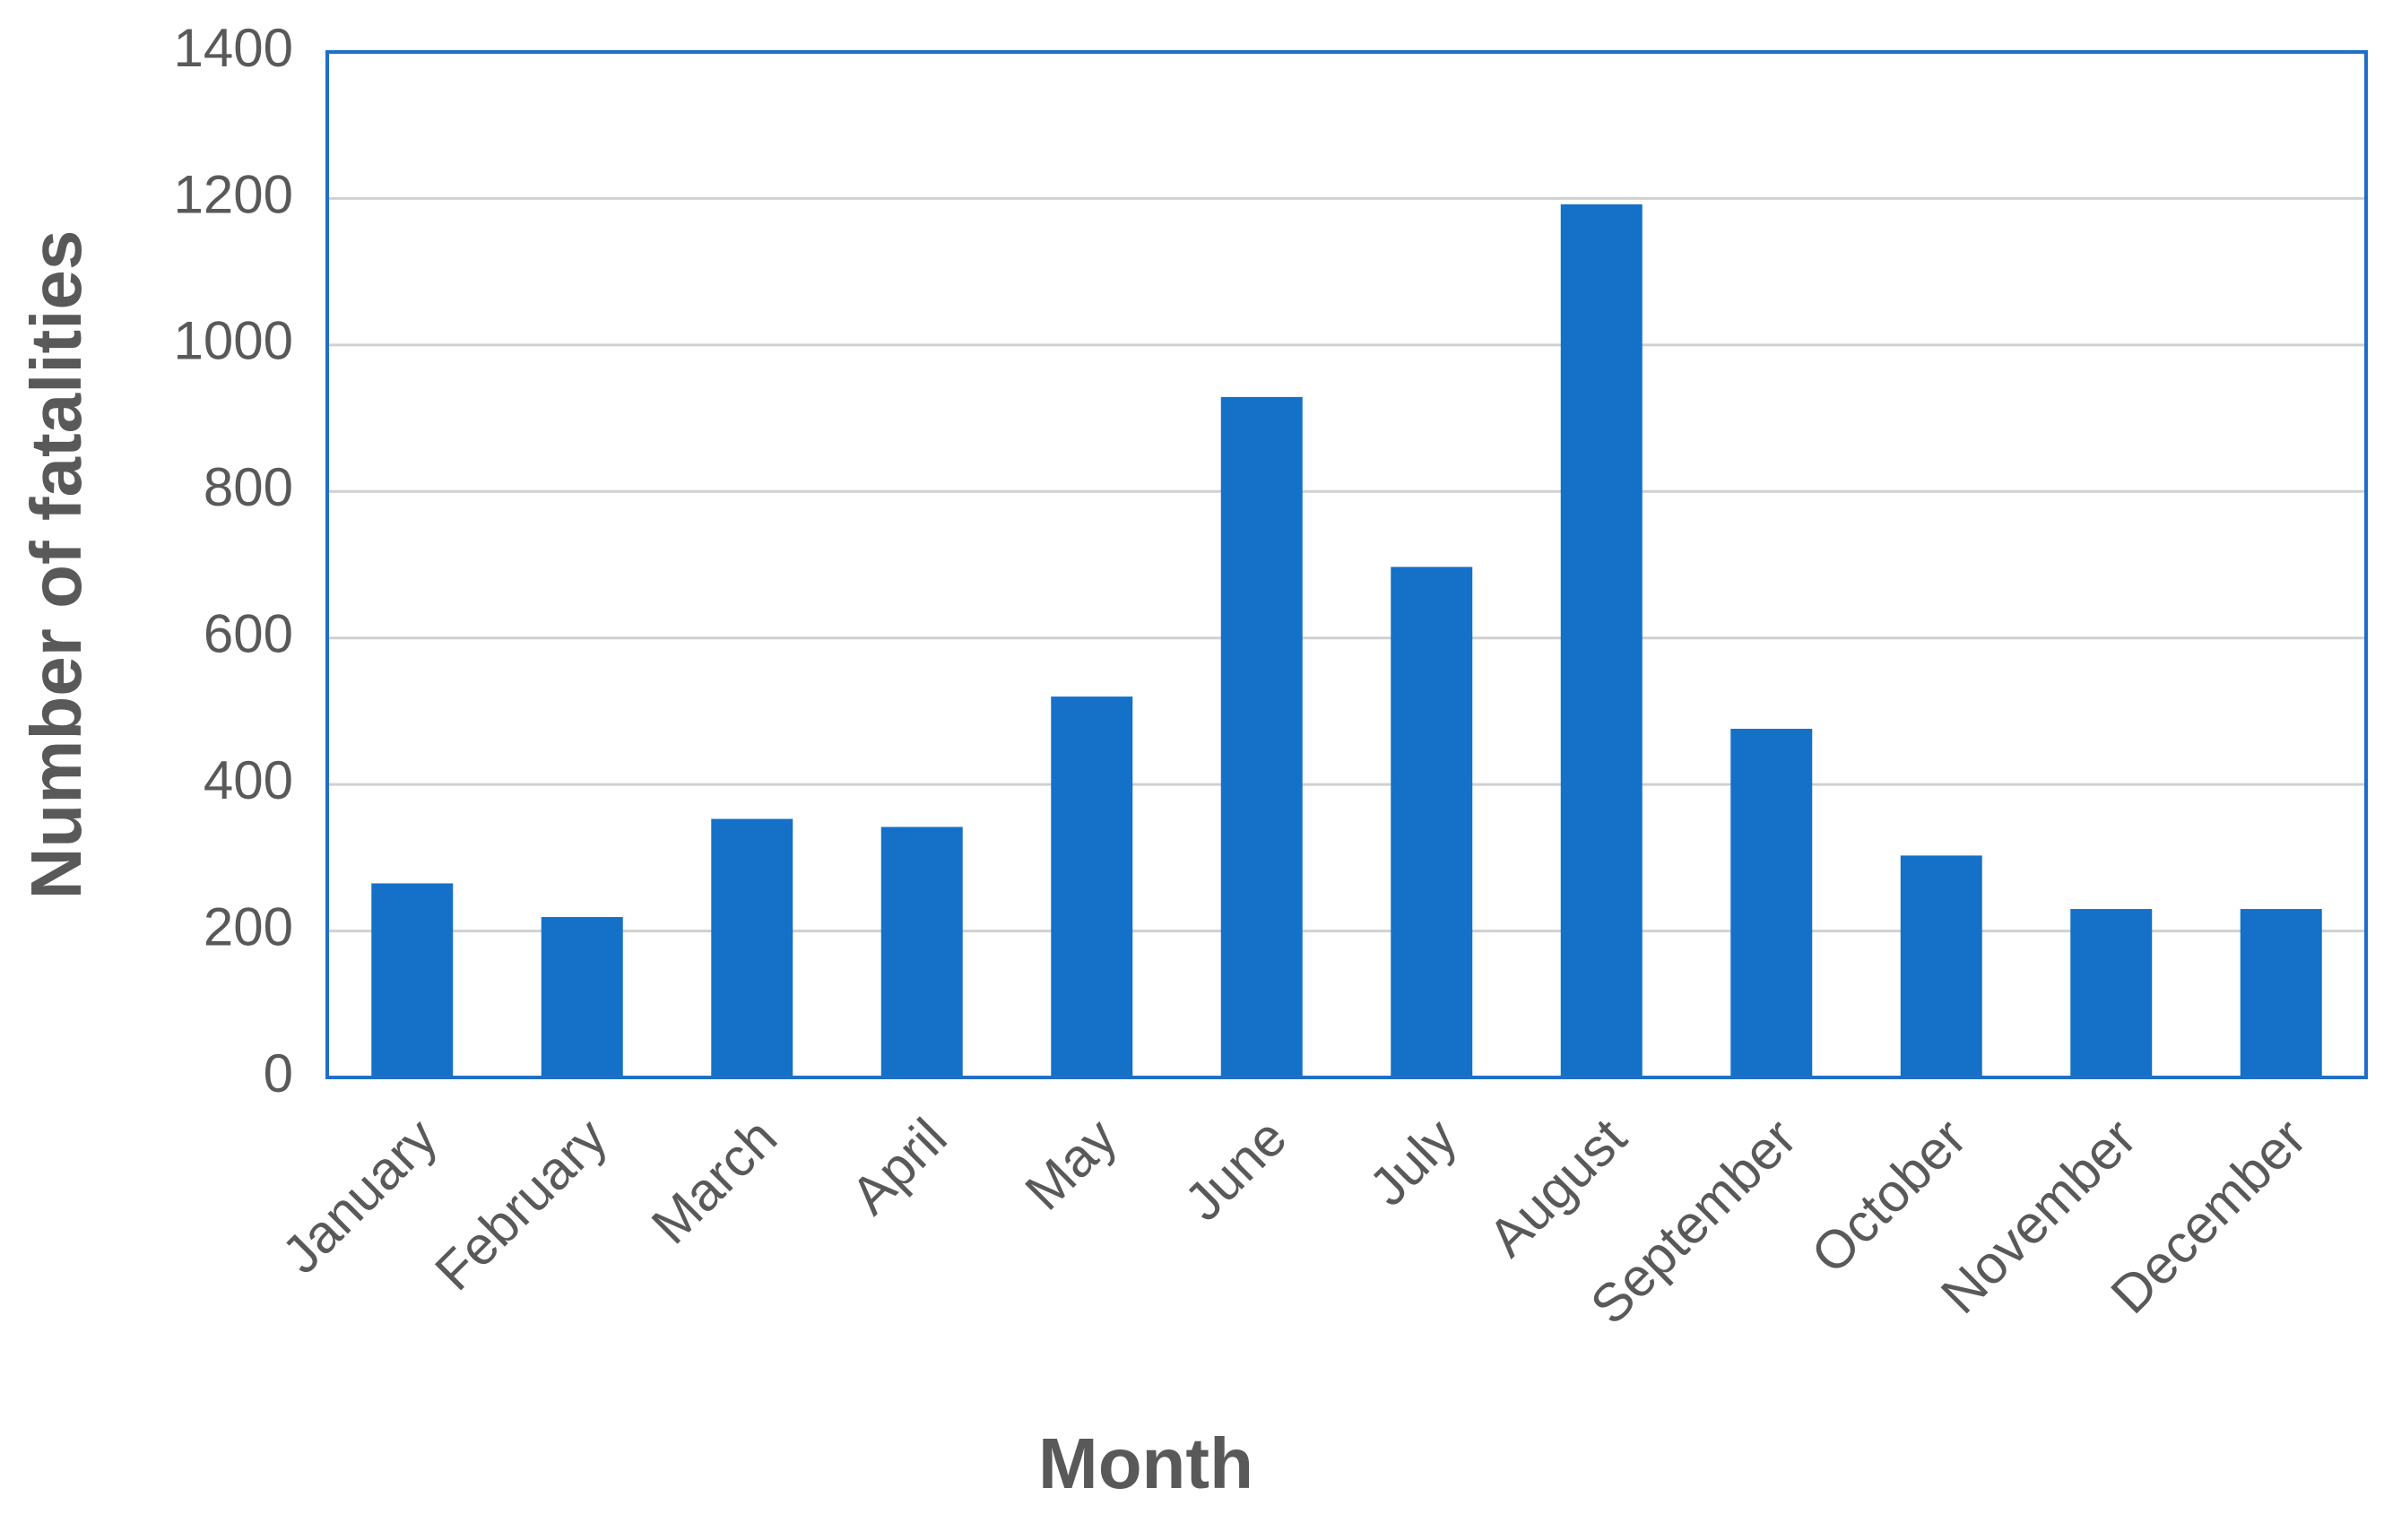 The width and height of the screenshot is (2384, 1540). What do you see at coordinates (1557, 1187) in the screenshot?
I see `x-tick-label: August` at bounding box center [1557, 1187].